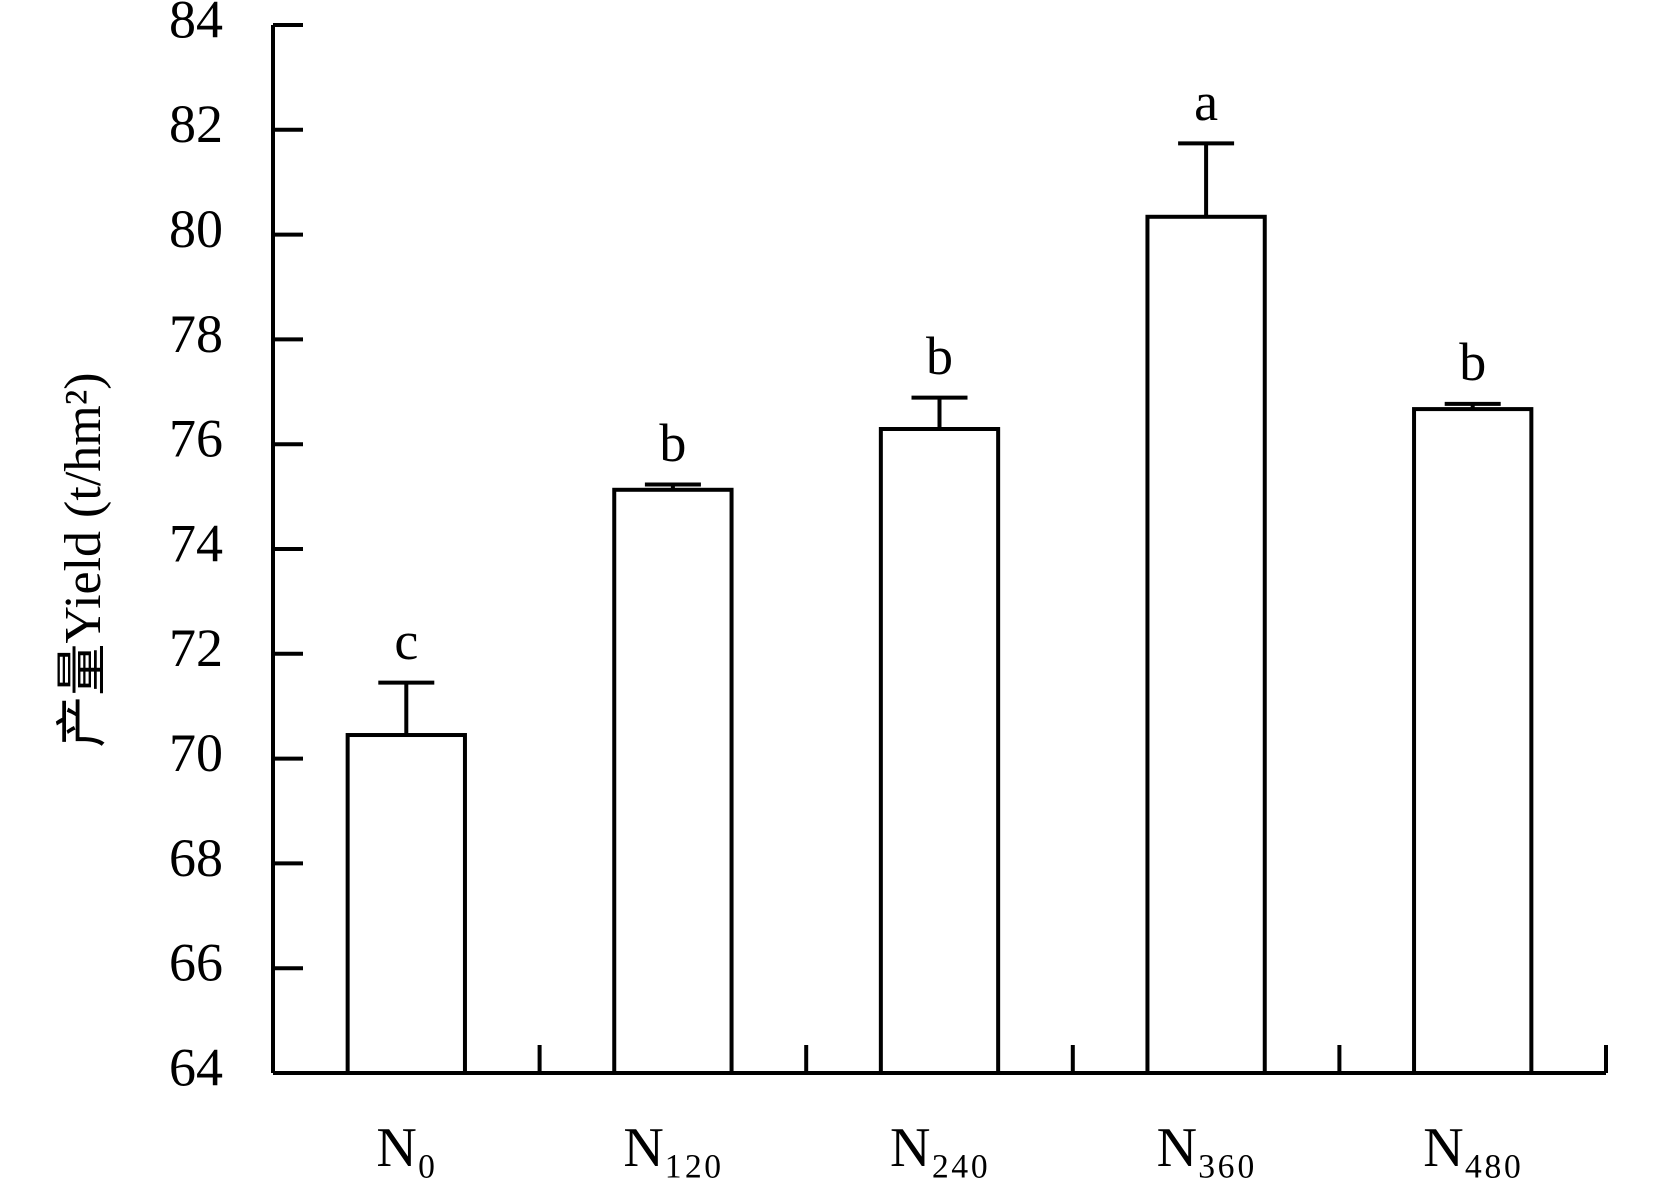 The image size is (1654, 1181). What do you see at coordinates (196, 24) in the screenshot?
I see `y-tick-label: 84` at bounding box center [196, 24].